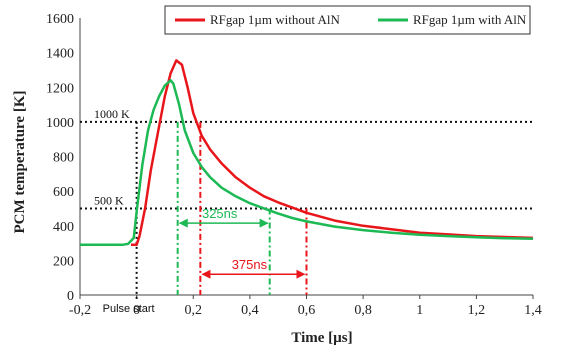  What do you see at coordinates (60, 123) in the screenshot?
I see `y-tick-label: 1000` at bounding box center [60, 123].